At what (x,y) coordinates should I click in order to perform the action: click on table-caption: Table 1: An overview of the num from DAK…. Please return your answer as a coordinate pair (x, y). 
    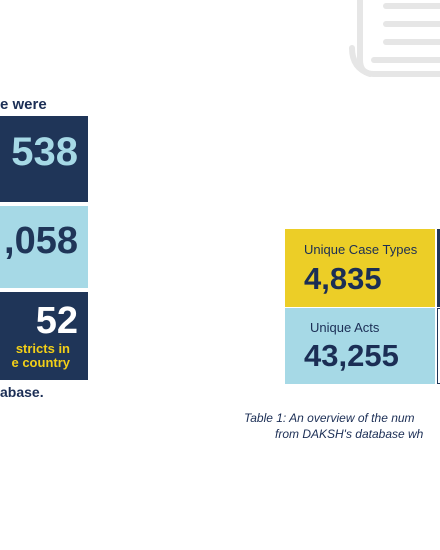
    Looking at the image, I should click on (342, 426).